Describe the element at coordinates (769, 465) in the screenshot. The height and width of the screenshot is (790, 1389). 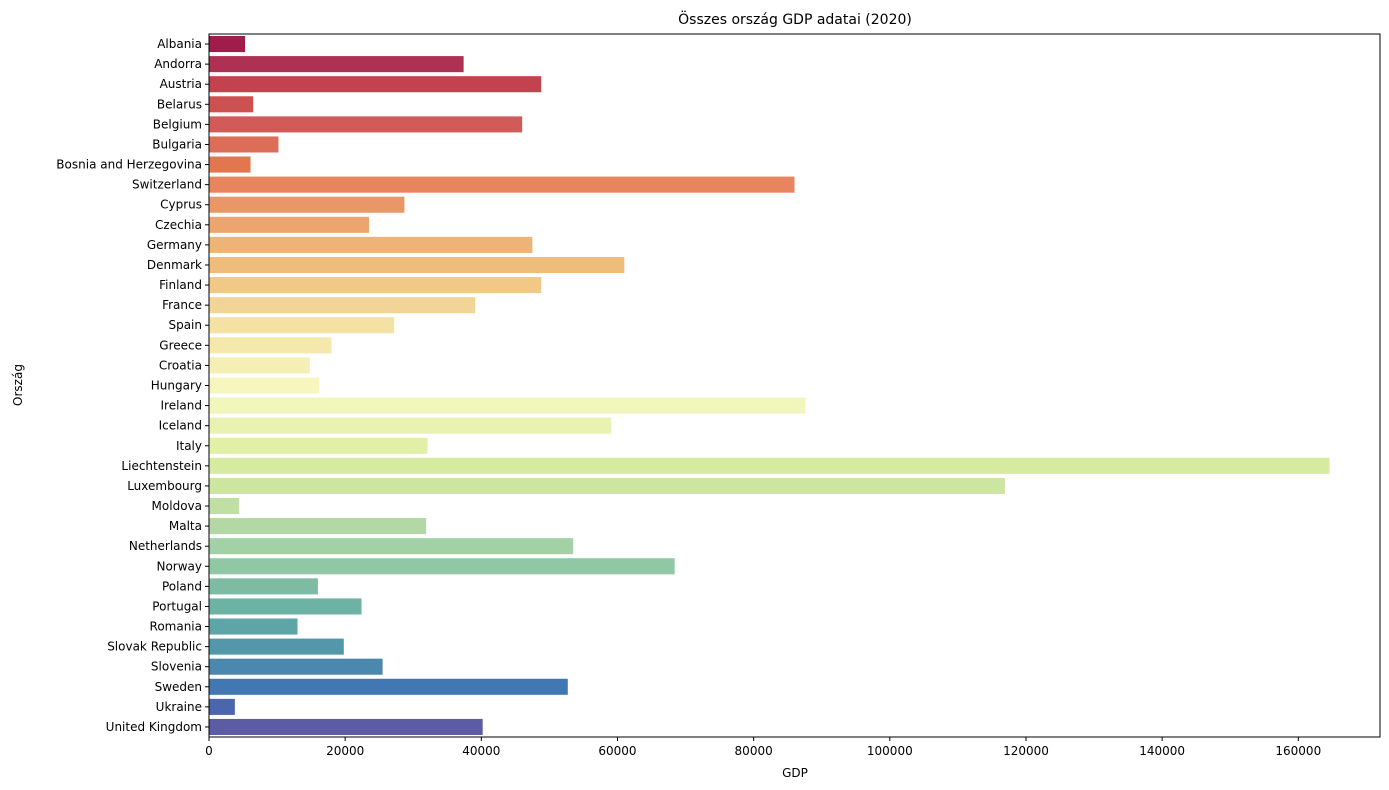
I see `bar-liechtenstein` at that location.